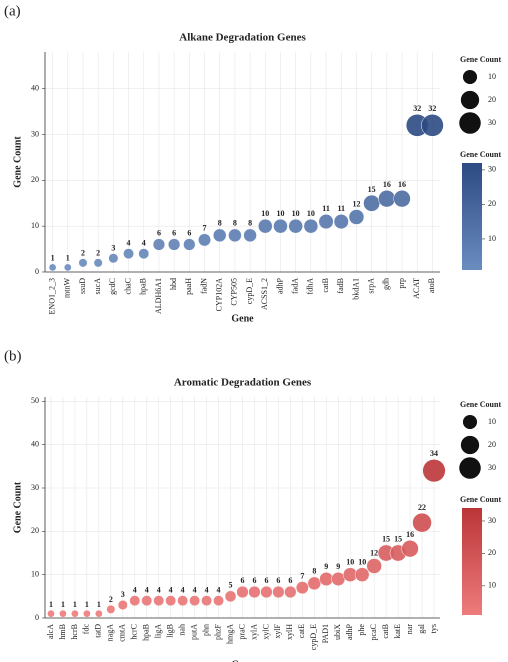 The height and width of the screenshot is (662, 508). Describe the element at coordinates (325, 633) in the screenshot. I see `x-tick-label: PAD1` at that location.